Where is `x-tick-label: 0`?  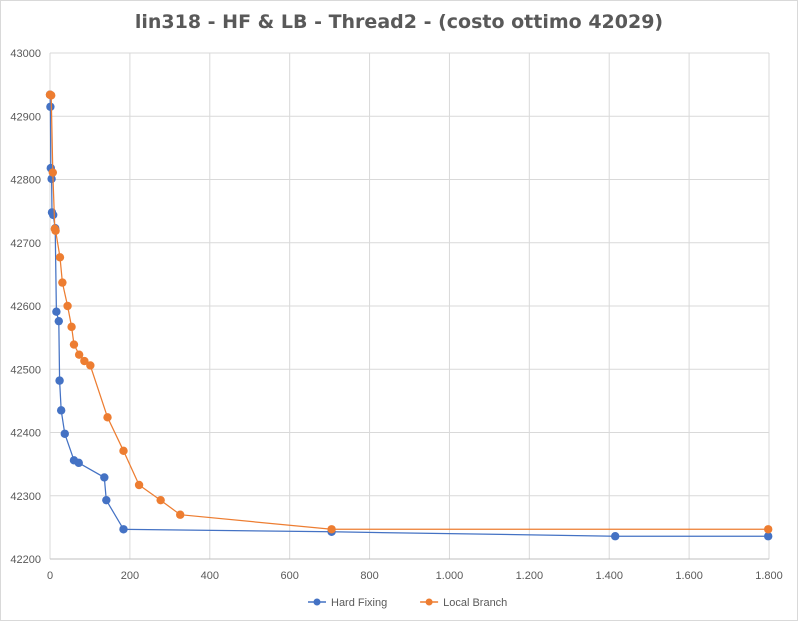
x-tick-label: 0 is located at coordinates (50, 576).